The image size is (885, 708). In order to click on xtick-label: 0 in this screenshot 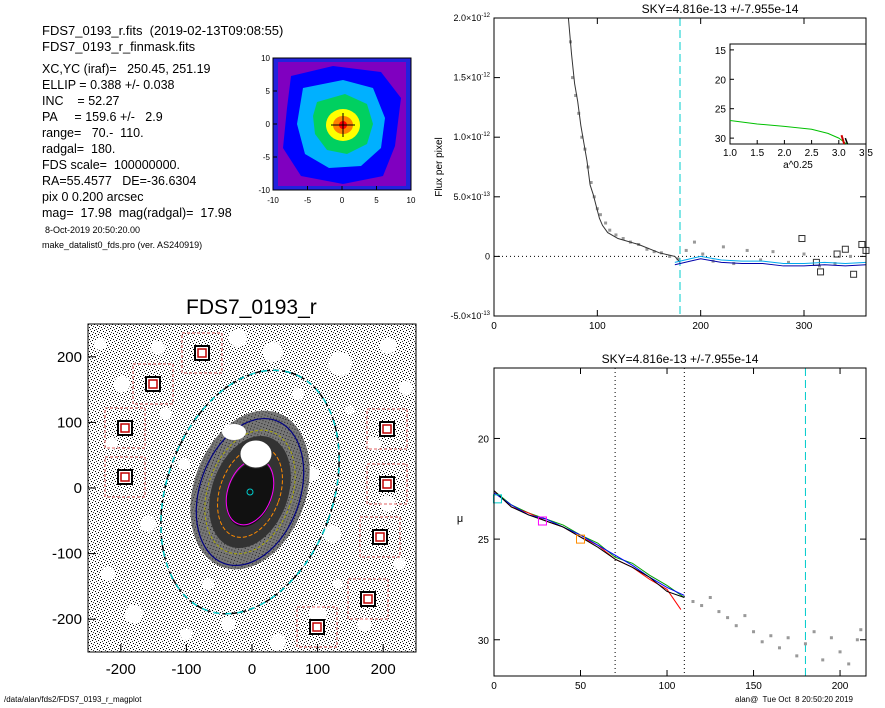, I will do `click(494, 326)`.